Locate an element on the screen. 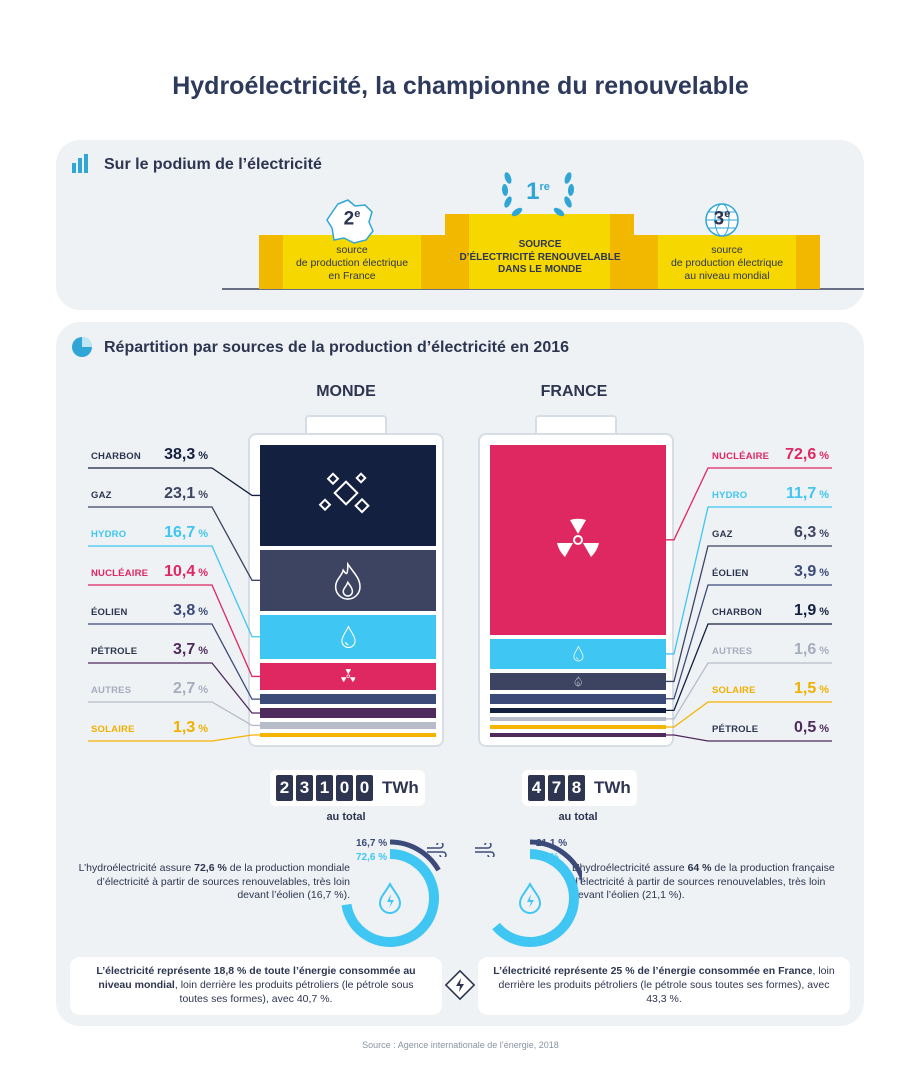  monde-legend-hydro: HYDRO 16,7% is located at coordinates (460, 534).